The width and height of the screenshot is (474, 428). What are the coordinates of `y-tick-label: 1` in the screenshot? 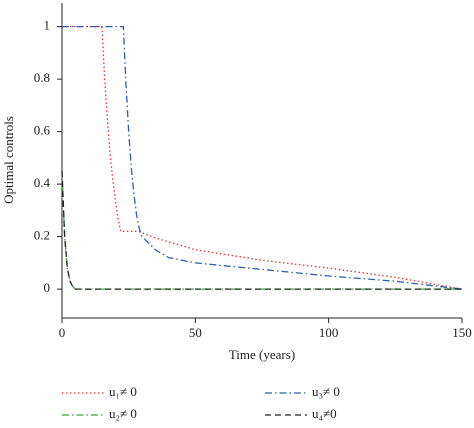 It's located at (47, 25).